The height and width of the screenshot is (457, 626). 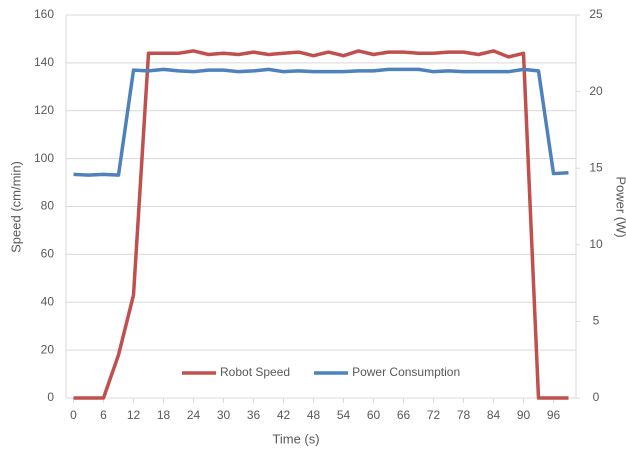 I want to click on y-tick-label: 80, so click(x=48, y=206).